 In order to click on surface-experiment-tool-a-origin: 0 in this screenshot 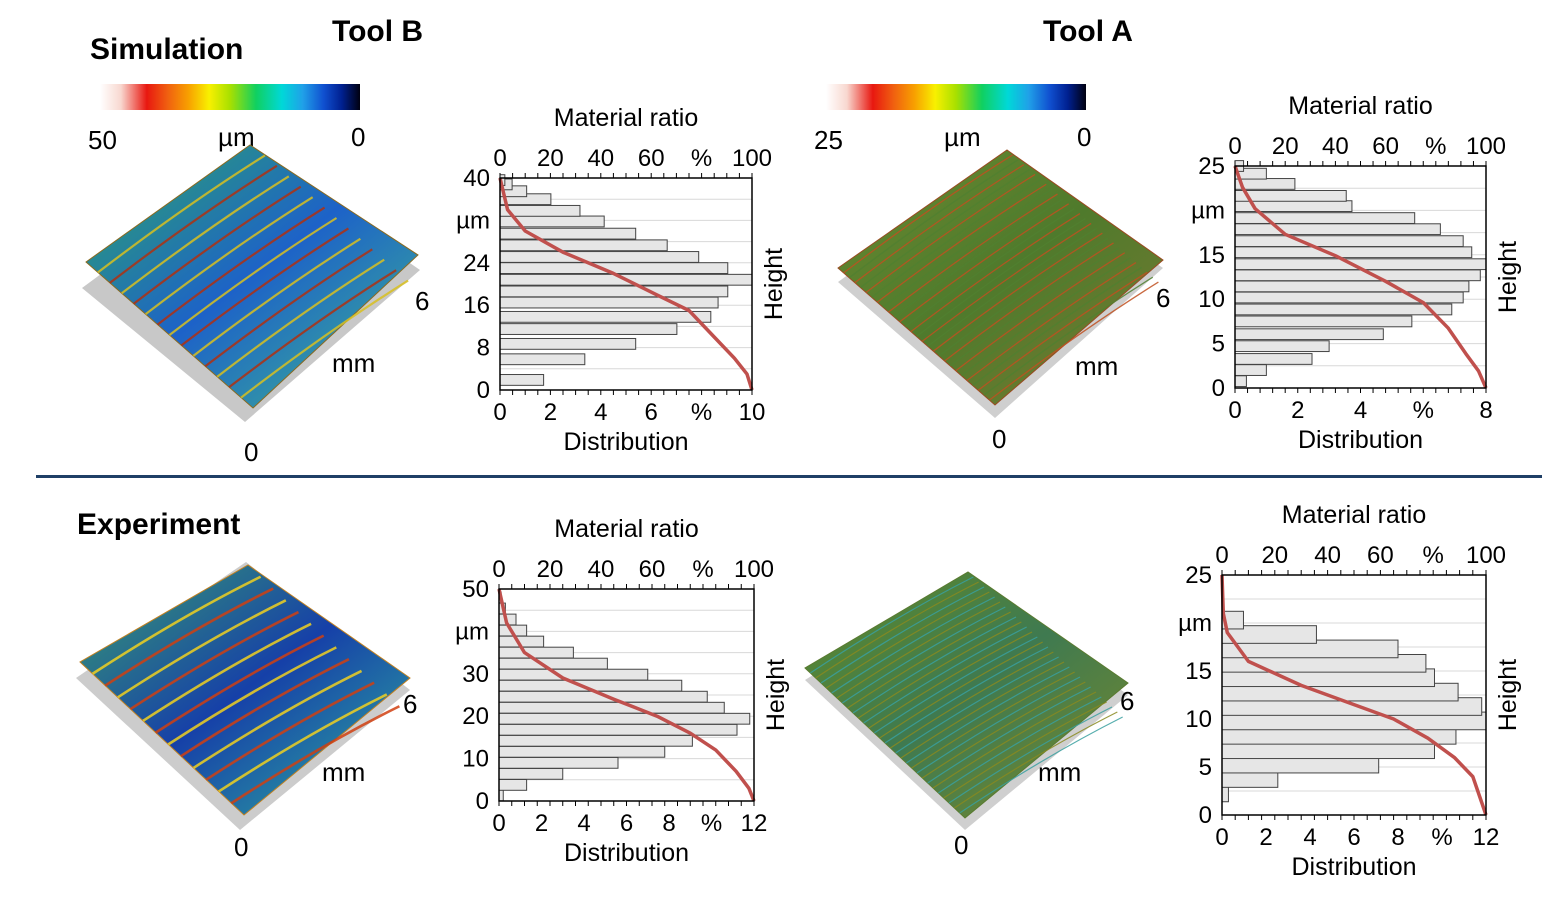, I will do `click(961, 845)`.